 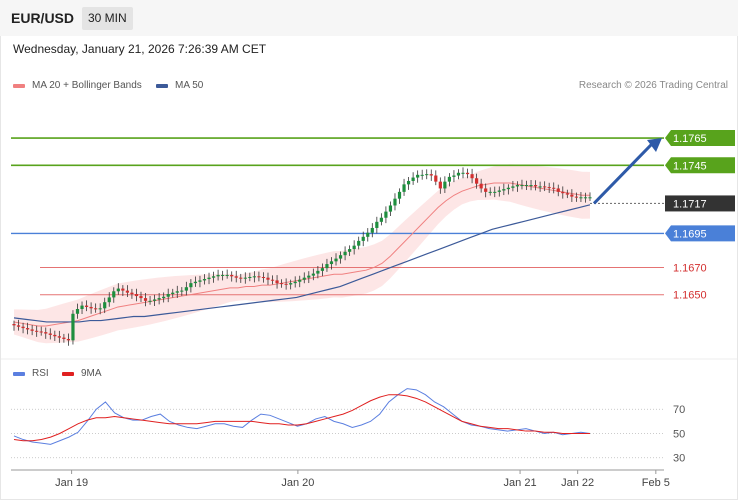 I want to click on pivot-tag-1.1695, so click(x=700, y=233).